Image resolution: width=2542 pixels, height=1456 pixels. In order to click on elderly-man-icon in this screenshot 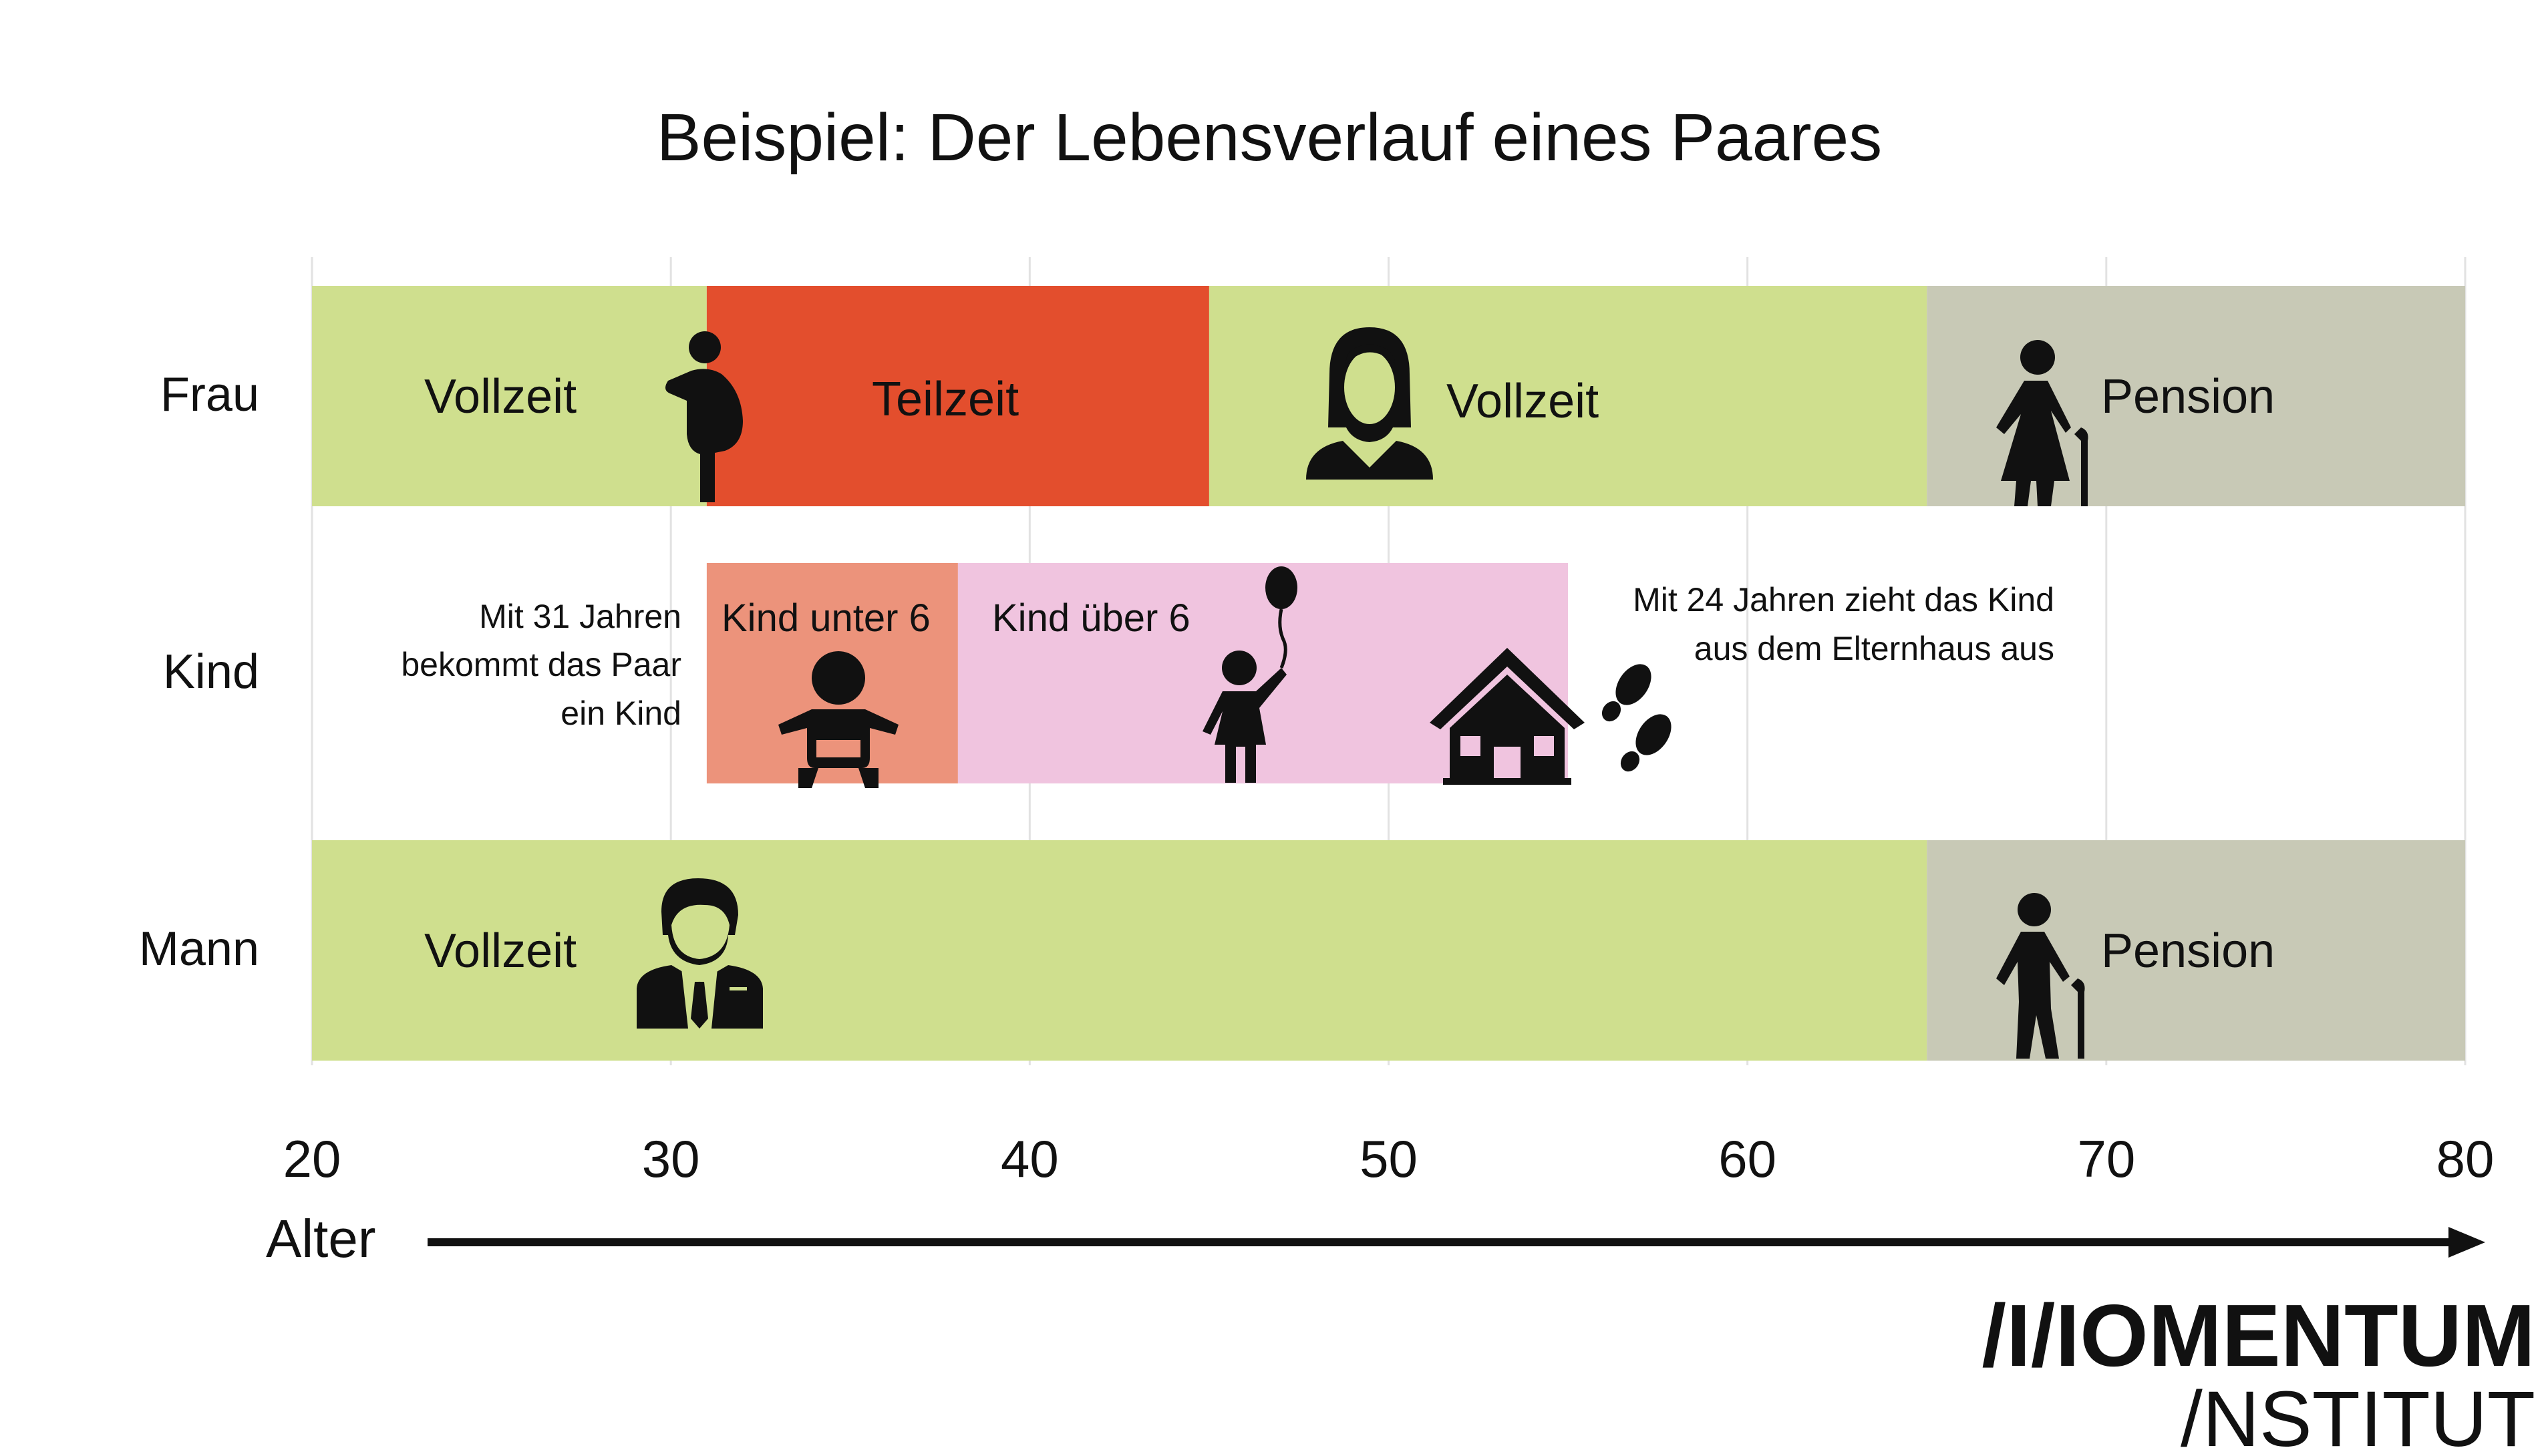, I will do `click(2040, 976)`.